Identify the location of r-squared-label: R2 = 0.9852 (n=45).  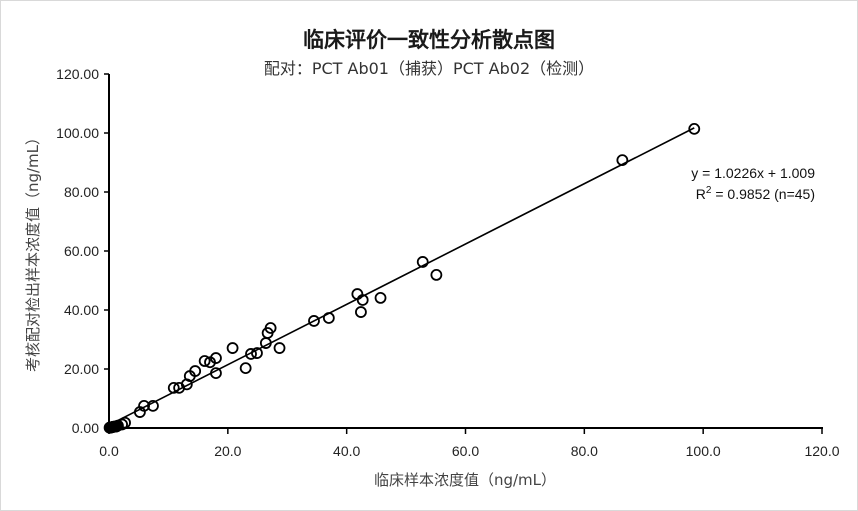
(755, 193).